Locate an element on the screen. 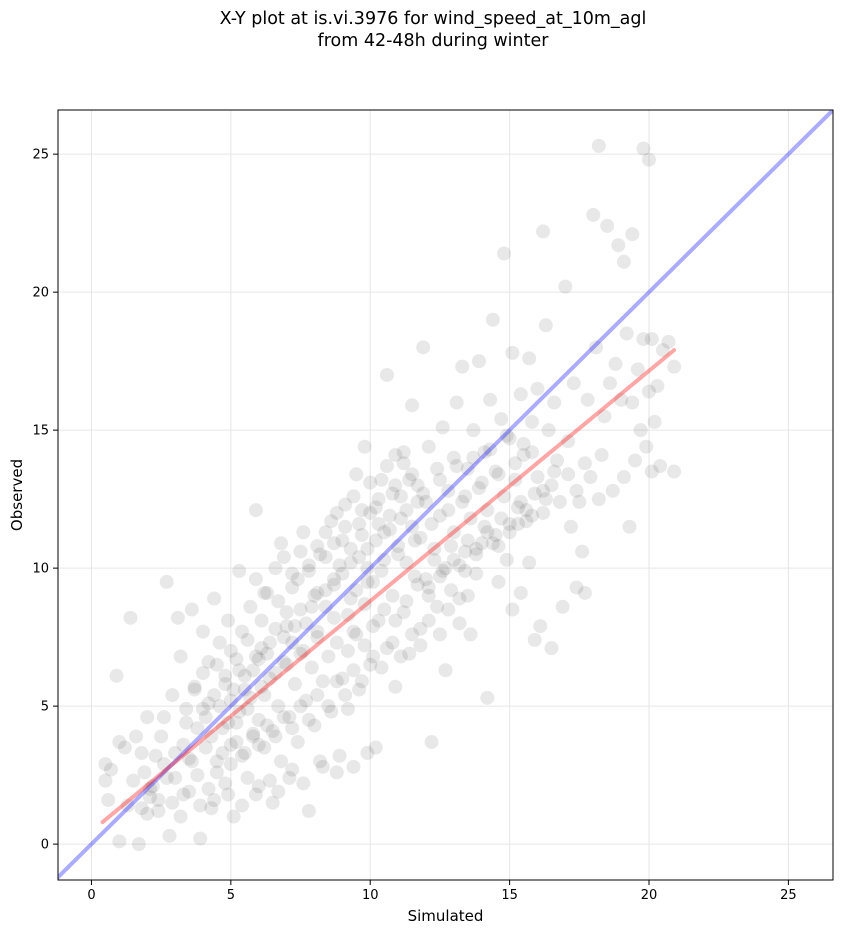  y-tick-label: 25 is located at coordinates (40, 155).